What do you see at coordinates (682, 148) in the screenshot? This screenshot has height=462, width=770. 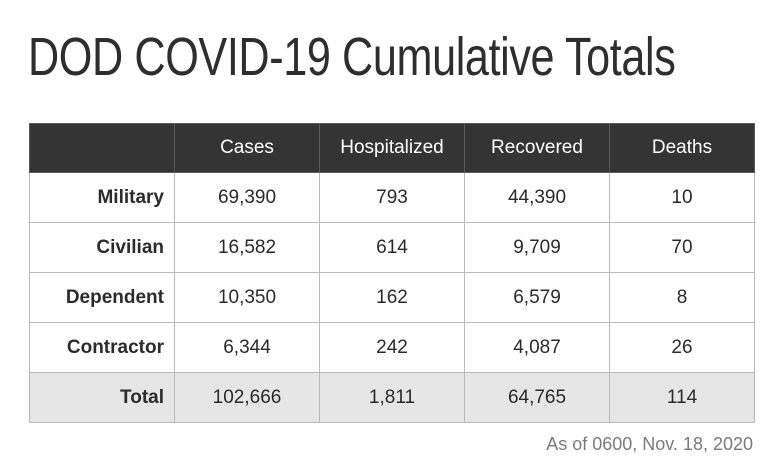 I see `column-header-deaths: Deaths` at bounding box center [682, 148].